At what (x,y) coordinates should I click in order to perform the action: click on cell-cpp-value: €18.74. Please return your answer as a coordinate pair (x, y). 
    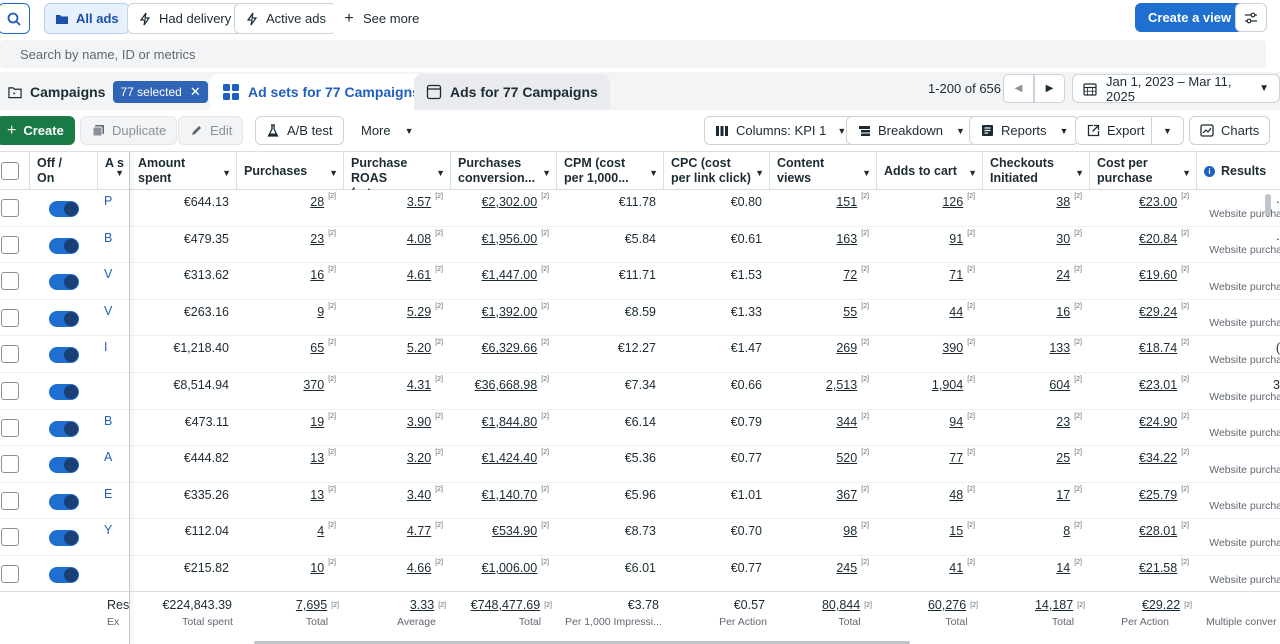
    Looking at the image, I should click on (1158, 348).